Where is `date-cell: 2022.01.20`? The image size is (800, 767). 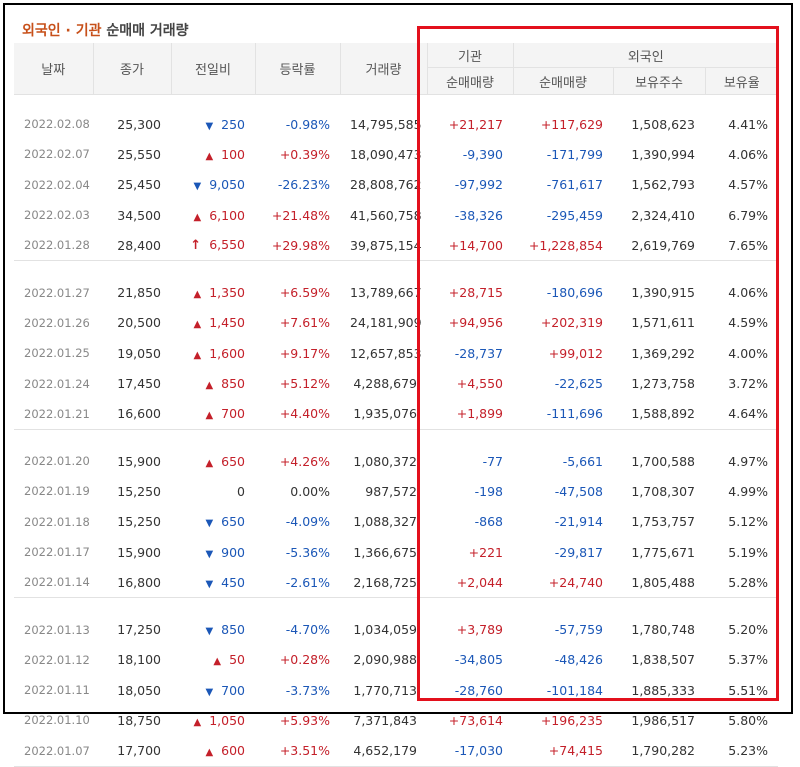
date-cell: 2022.01.20 is located at coordinates (57, 461).